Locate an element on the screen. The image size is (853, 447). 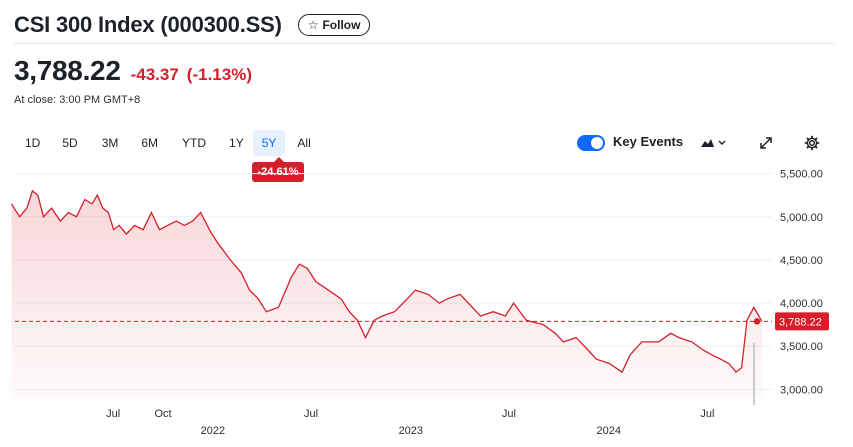
x-tick-label: 2024 is located at coordinates (608, 431).